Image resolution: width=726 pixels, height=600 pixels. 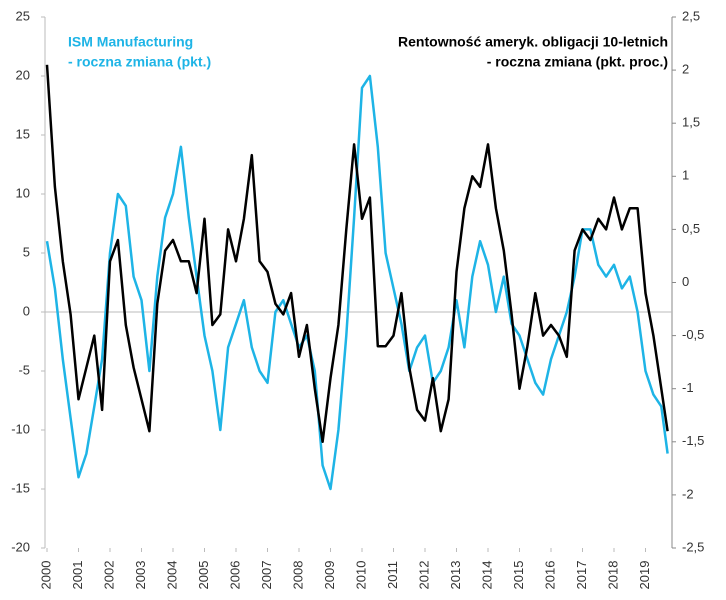 I want to click on y2-tick-label: 0,5, so click(x=691, y=228).